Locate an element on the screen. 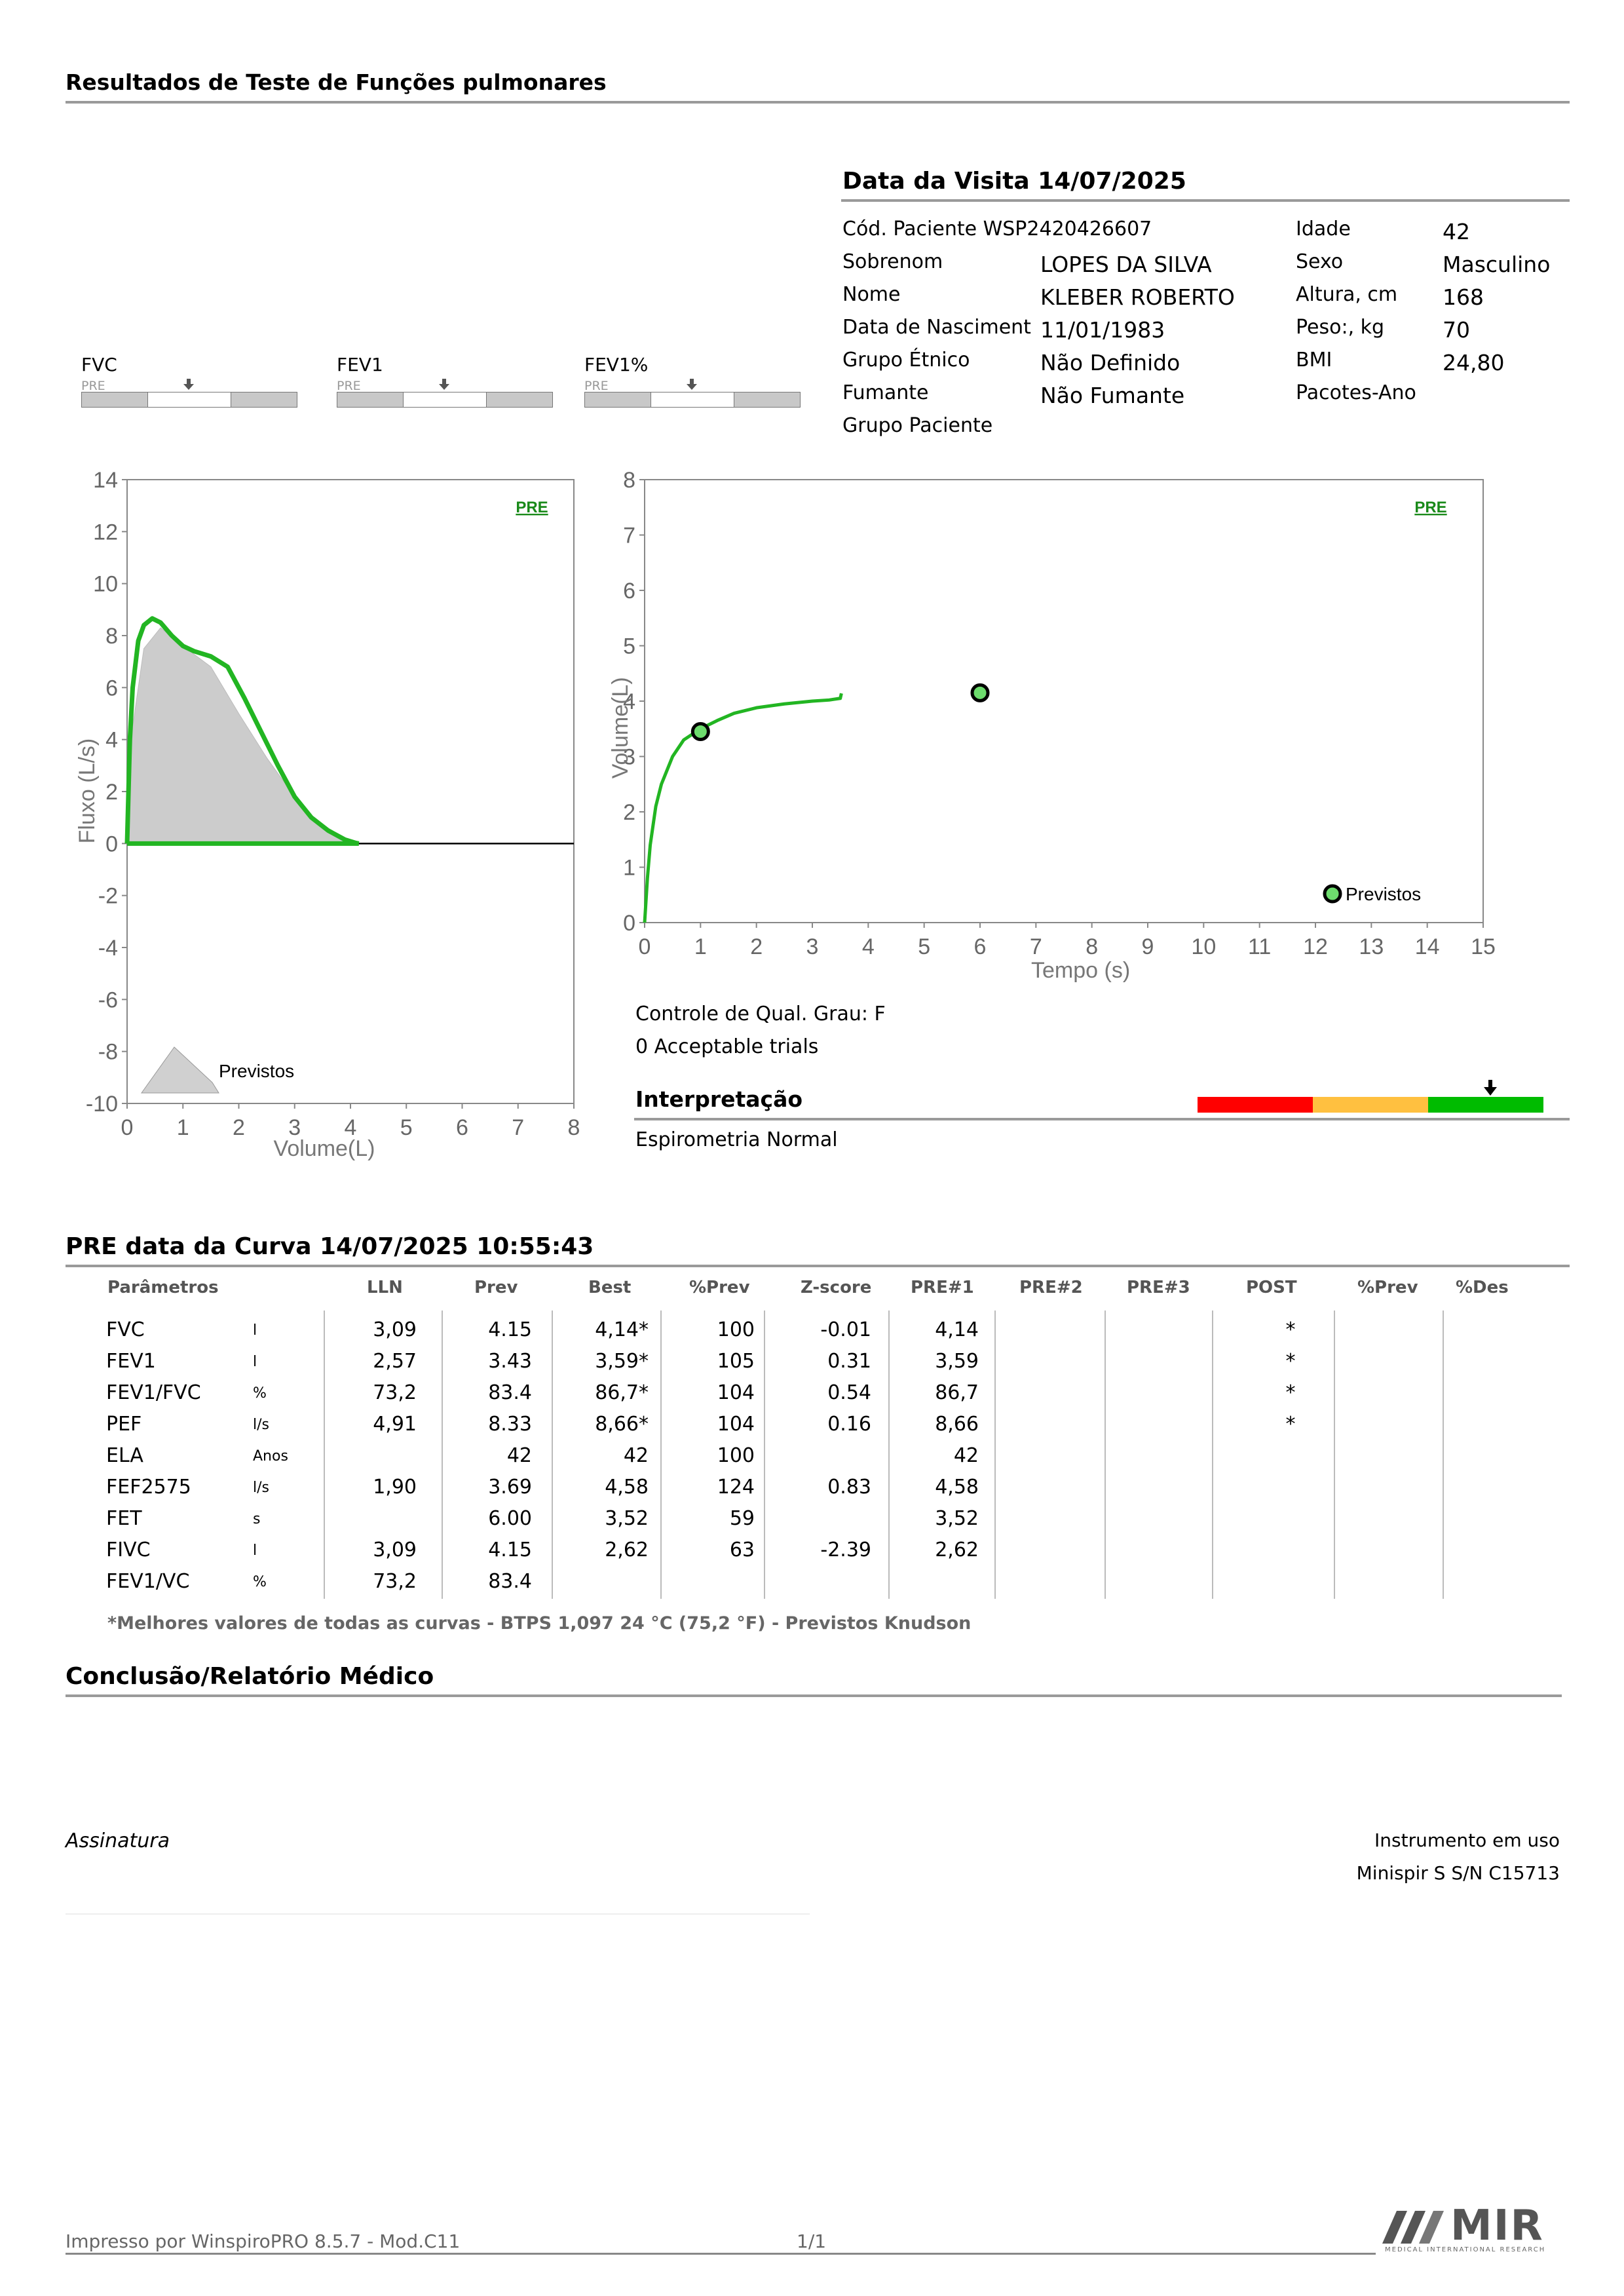 Image resolution: width=1624 pixels, height=2296 pixels. conclusion-title: Conclusão/Relatório Médico is located at coordinates (250, 1676).